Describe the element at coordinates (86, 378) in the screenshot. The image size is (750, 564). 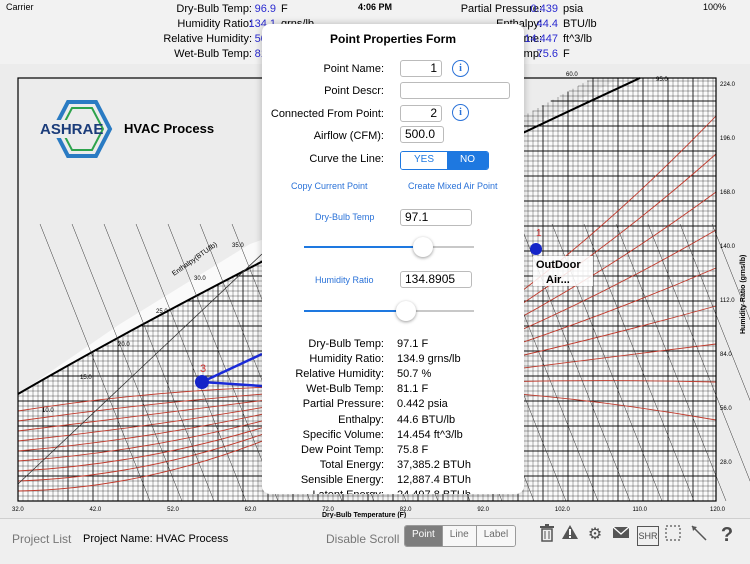
I see `enthalpy-tick-label: 15.0` at that location.